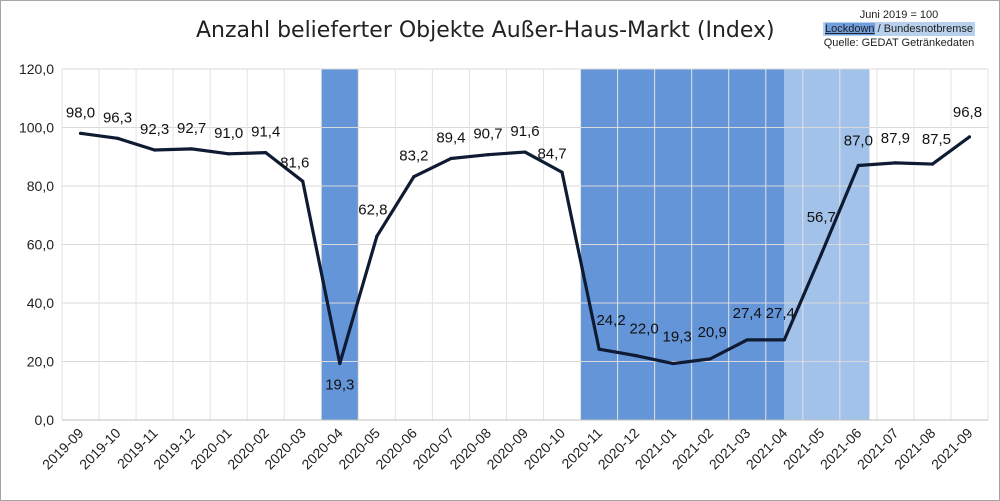 Image resolution: width=1000 pixels, height=501 pixels. I want to click on y-tick-label: 40,0, so click(40, 303).